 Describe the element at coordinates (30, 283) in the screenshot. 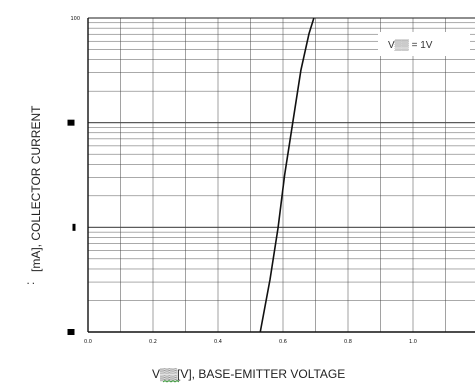

I see `y-axis-prefix: :` at that location.